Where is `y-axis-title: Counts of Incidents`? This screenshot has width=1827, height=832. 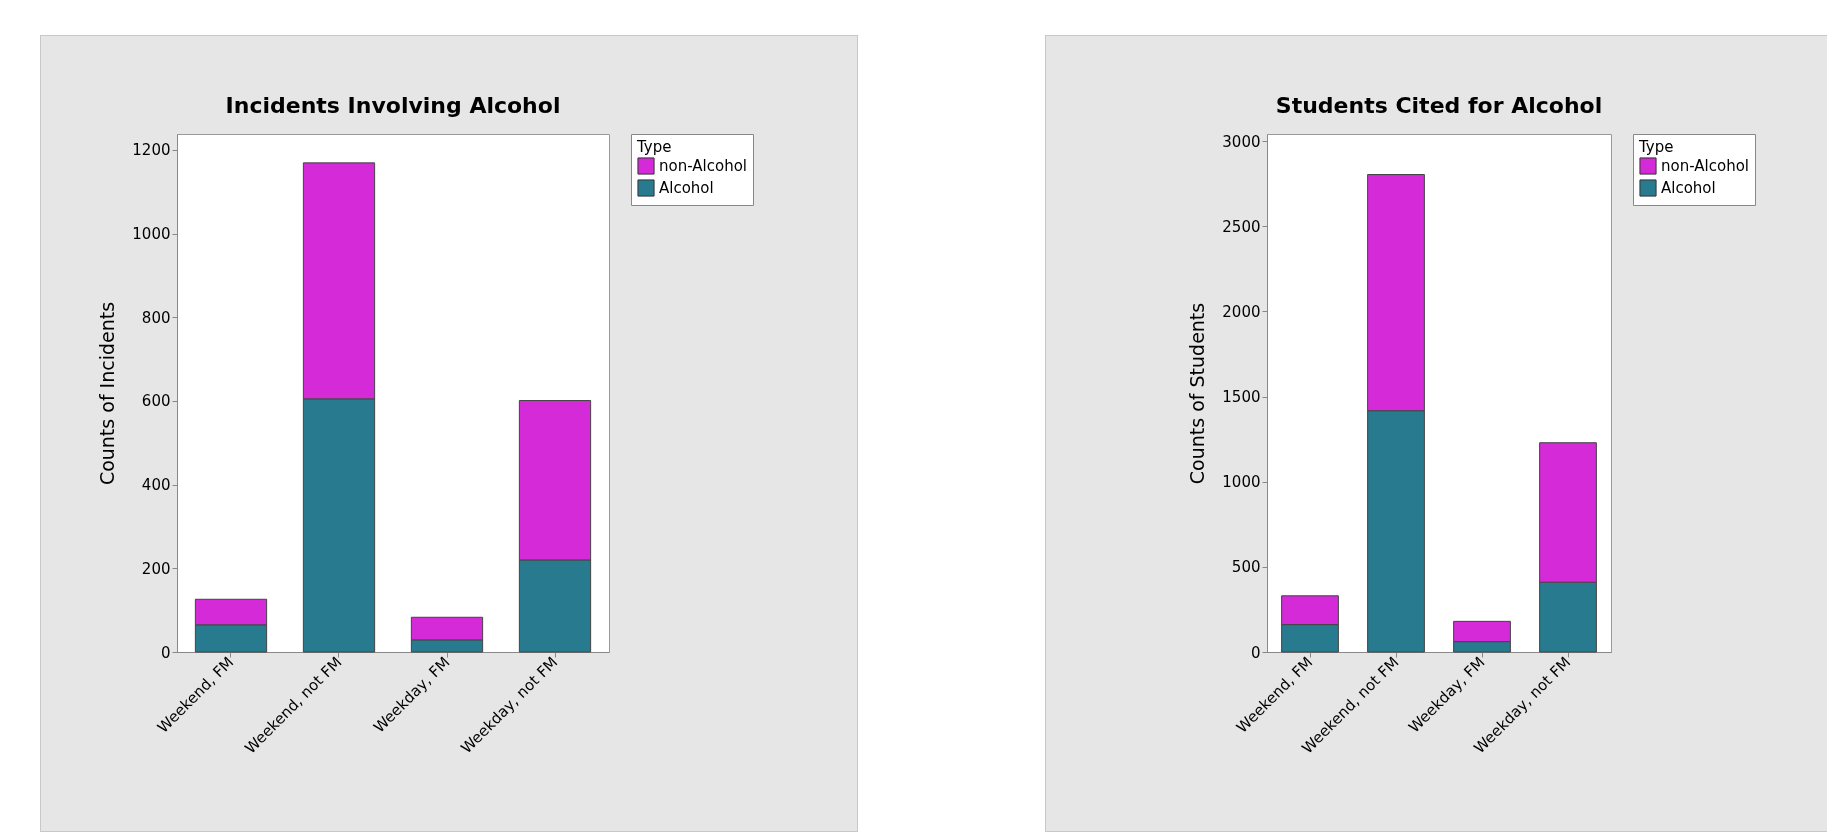 y-axis-title: Counts of Incidents is located at coordinates (107, 393).